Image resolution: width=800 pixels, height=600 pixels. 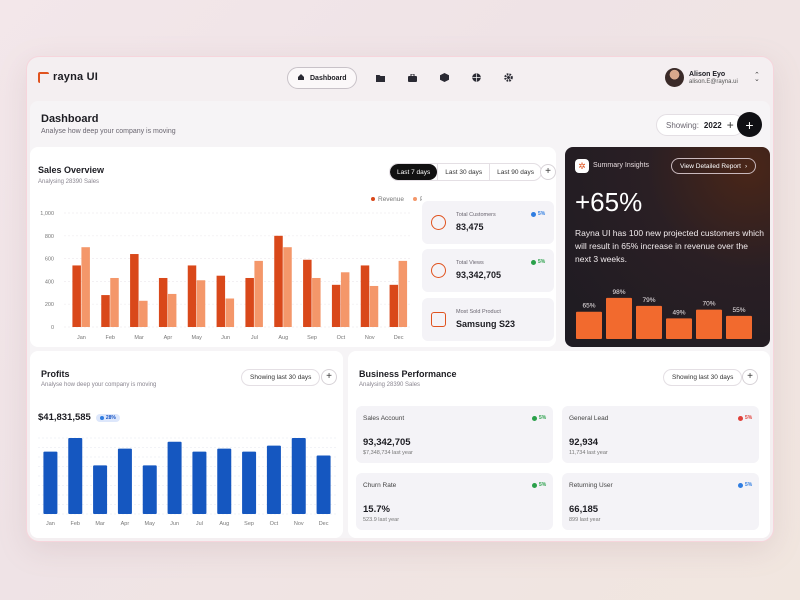 I want to click on showing-label: Showing:, so click(x=682, y=125).